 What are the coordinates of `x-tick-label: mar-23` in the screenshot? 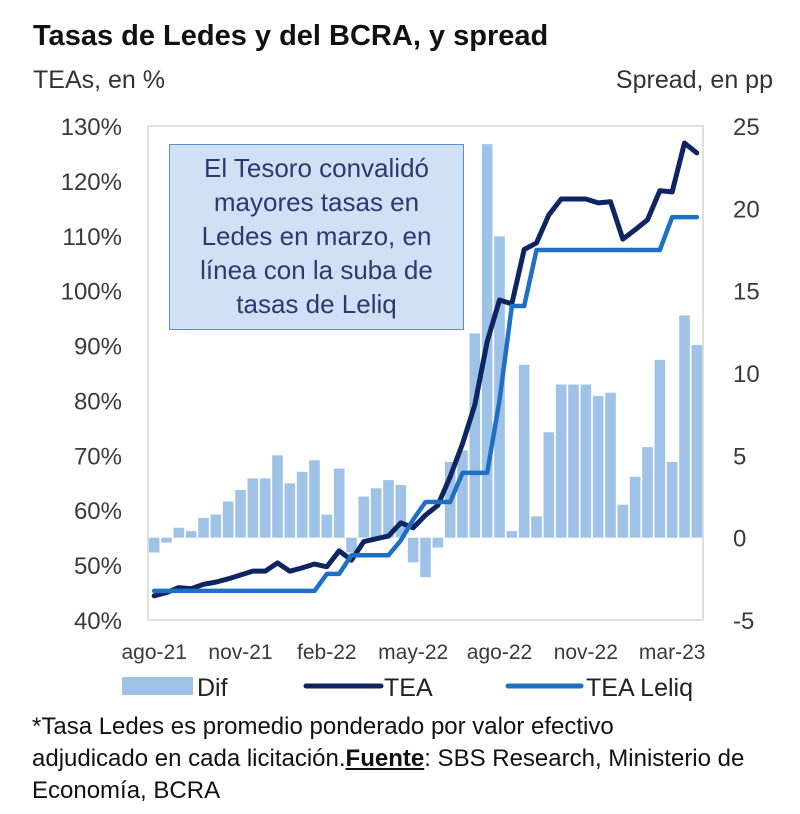 It's located at (672, 652).